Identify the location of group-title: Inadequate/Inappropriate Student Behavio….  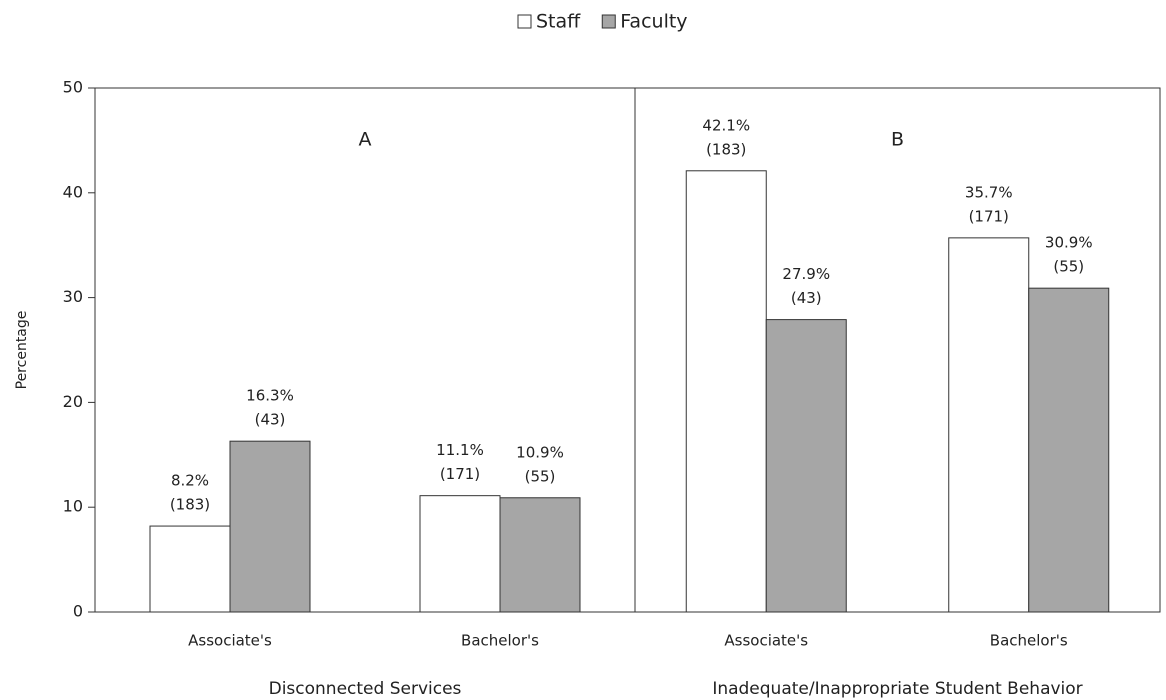
(897, 689).